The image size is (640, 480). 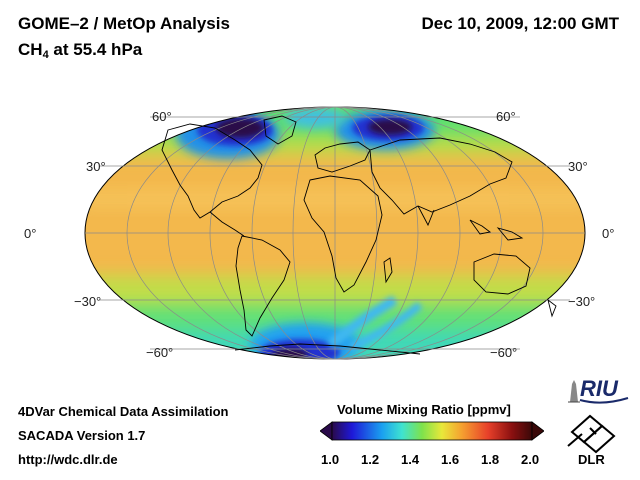 What do you see at coordinates (88, 301) in the screenshot?
I see `lat-label-30s-left: −30°` at bounding box center [88, 301].